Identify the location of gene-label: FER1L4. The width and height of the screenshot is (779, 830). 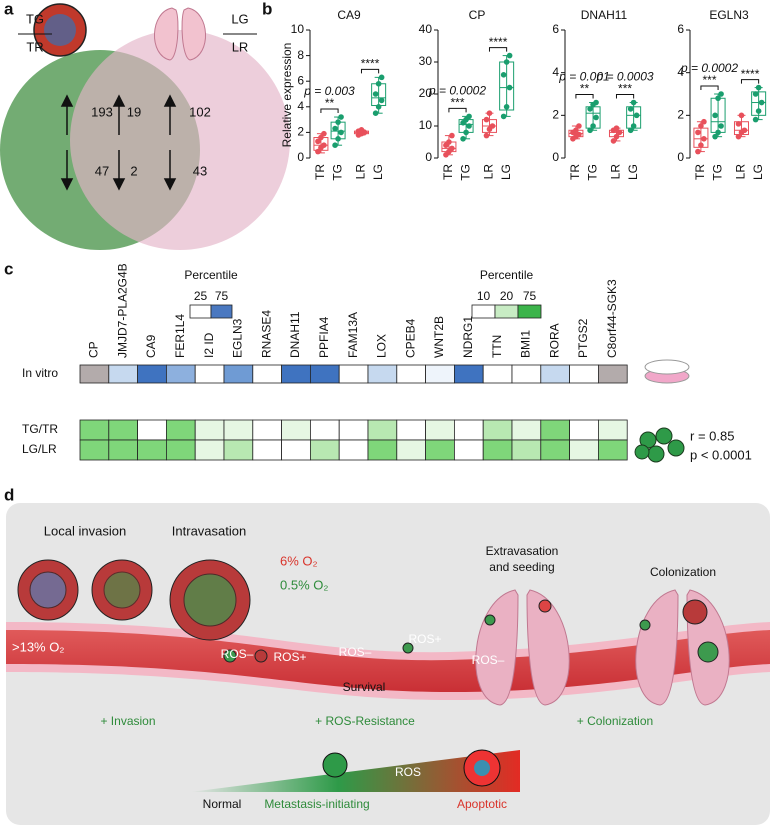
(180, 336).